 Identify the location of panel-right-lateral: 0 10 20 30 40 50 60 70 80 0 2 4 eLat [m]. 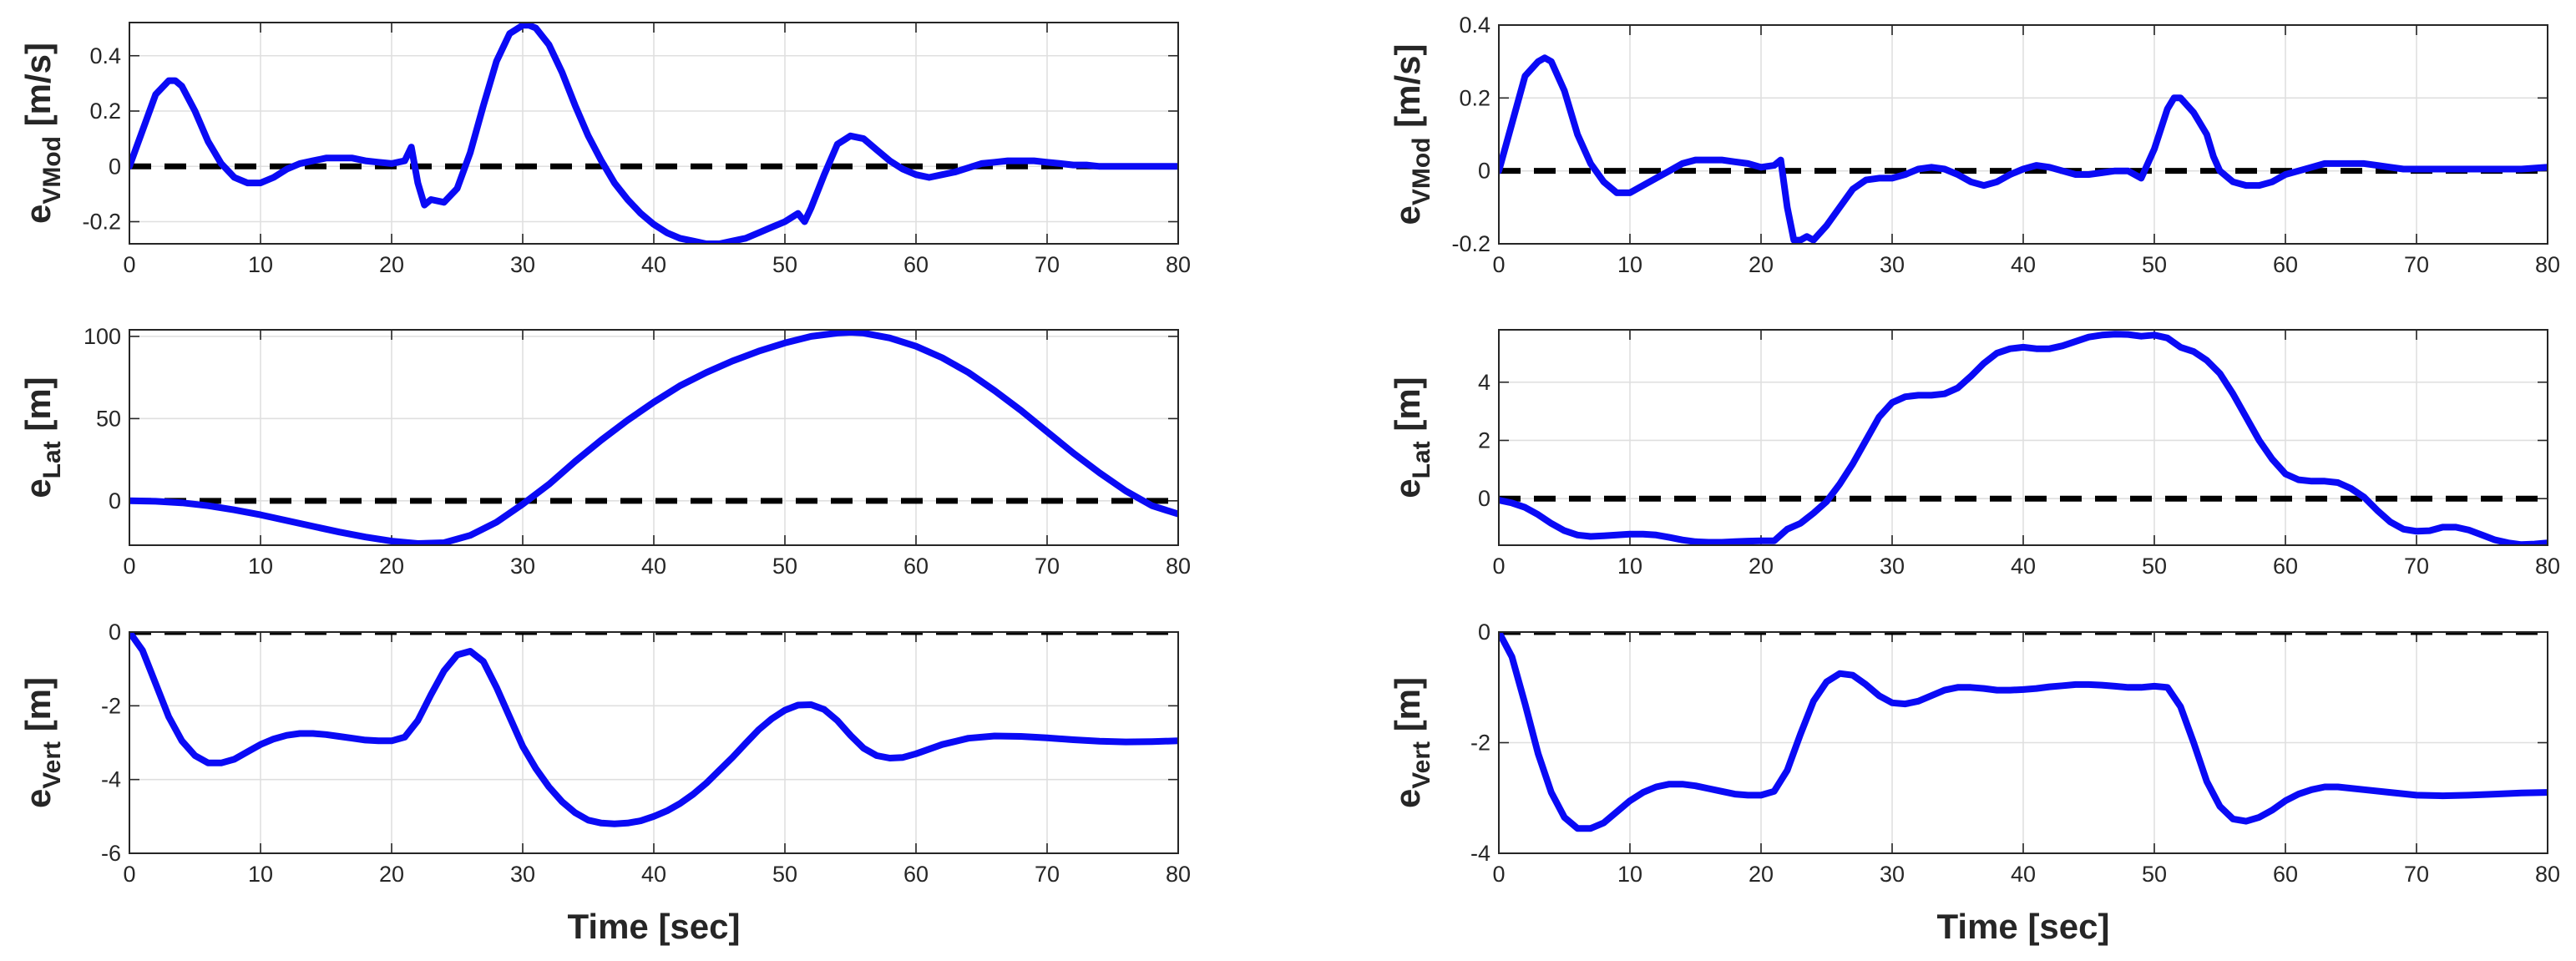
(1974, 454).